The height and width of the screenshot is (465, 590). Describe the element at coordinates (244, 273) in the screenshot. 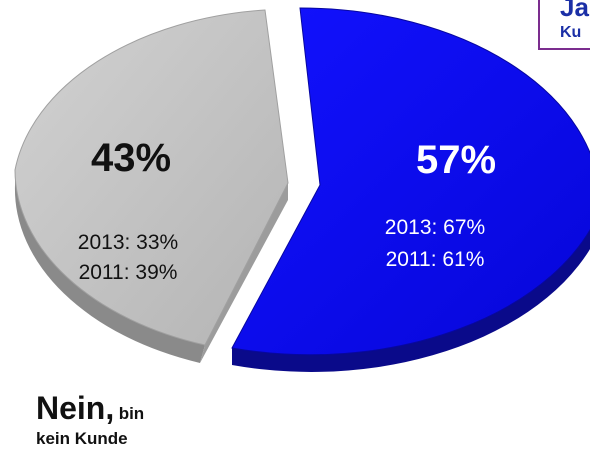

I see `slice-nein-side-inner` at that location.